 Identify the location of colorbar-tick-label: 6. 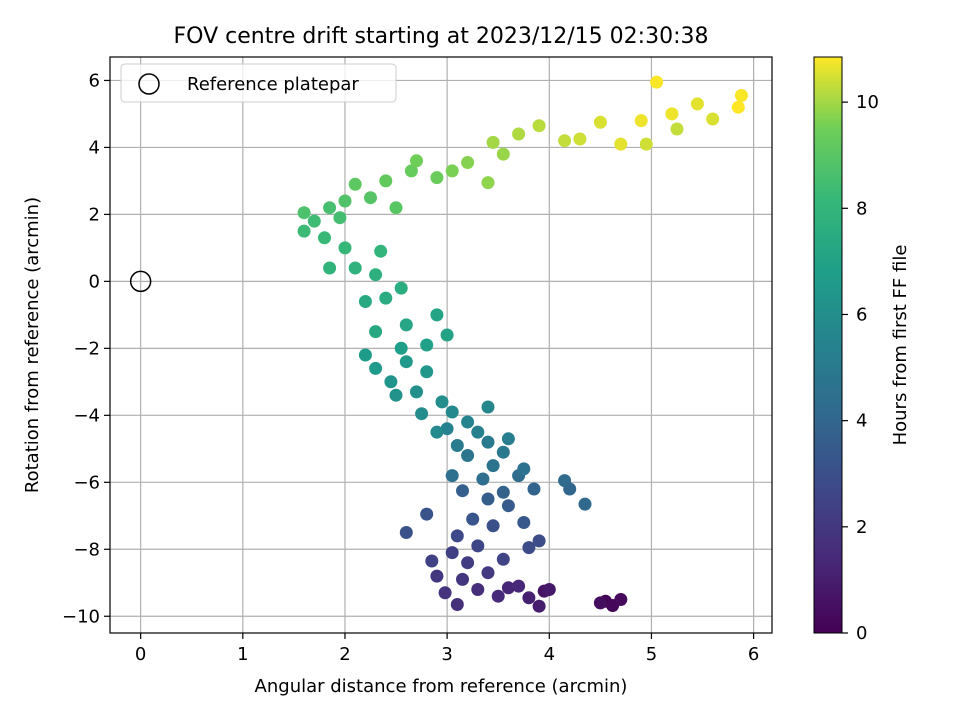
(861, 314).